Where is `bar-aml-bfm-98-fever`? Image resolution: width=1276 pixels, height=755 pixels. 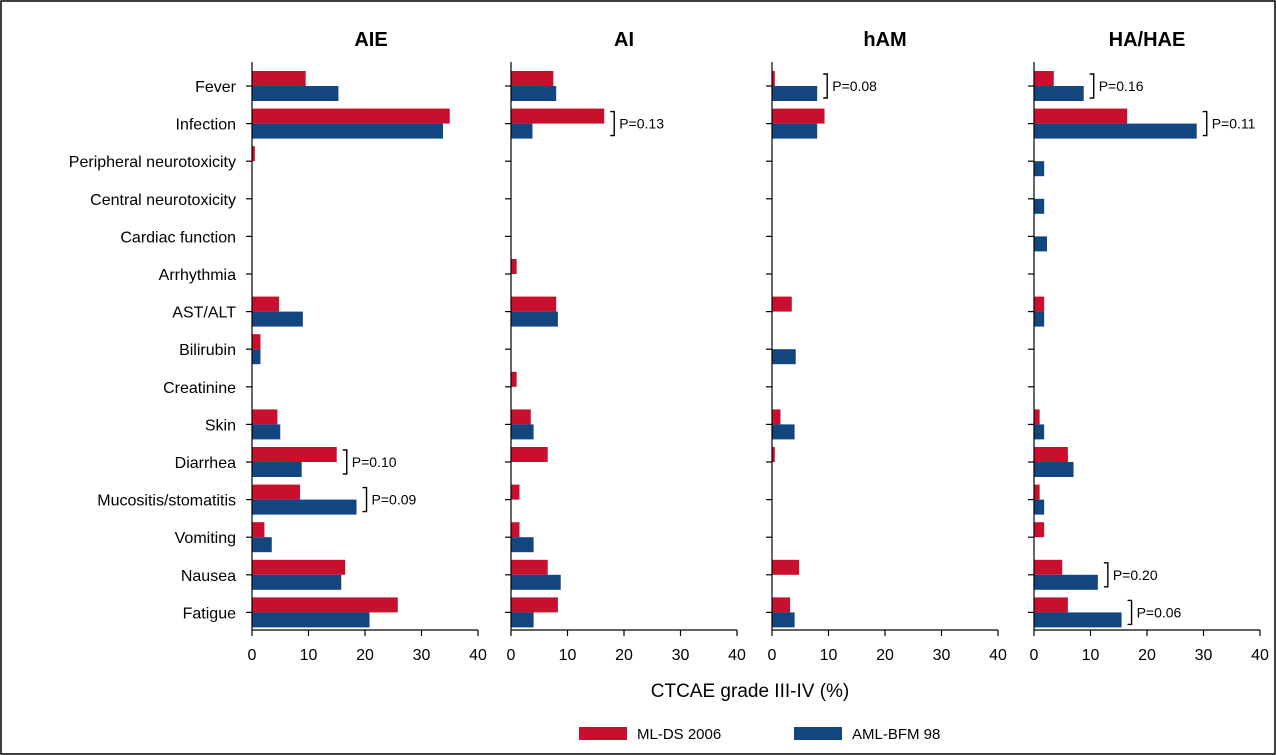
bar-aml-bfm-98-fever is located at coordinates (1059, 93).